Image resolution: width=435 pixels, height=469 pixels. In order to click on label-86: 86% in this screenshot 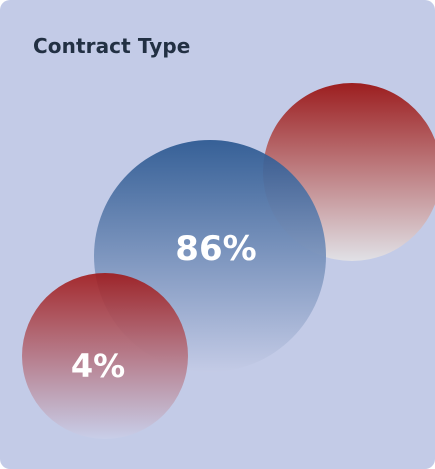, I will do `click(215, 249)`.